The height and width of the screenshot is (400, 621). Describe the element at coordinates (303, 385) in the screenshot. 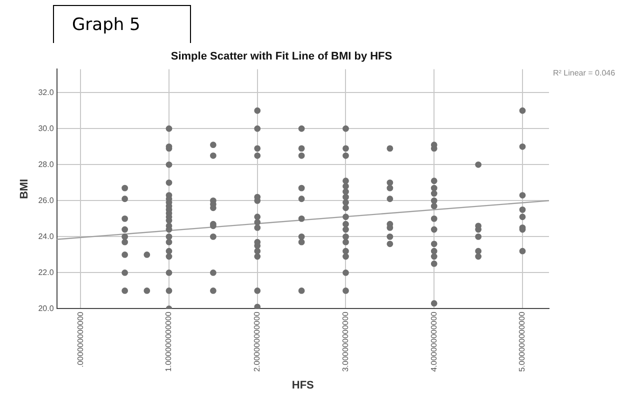

I see `x-axis-title: HFS` at that location.